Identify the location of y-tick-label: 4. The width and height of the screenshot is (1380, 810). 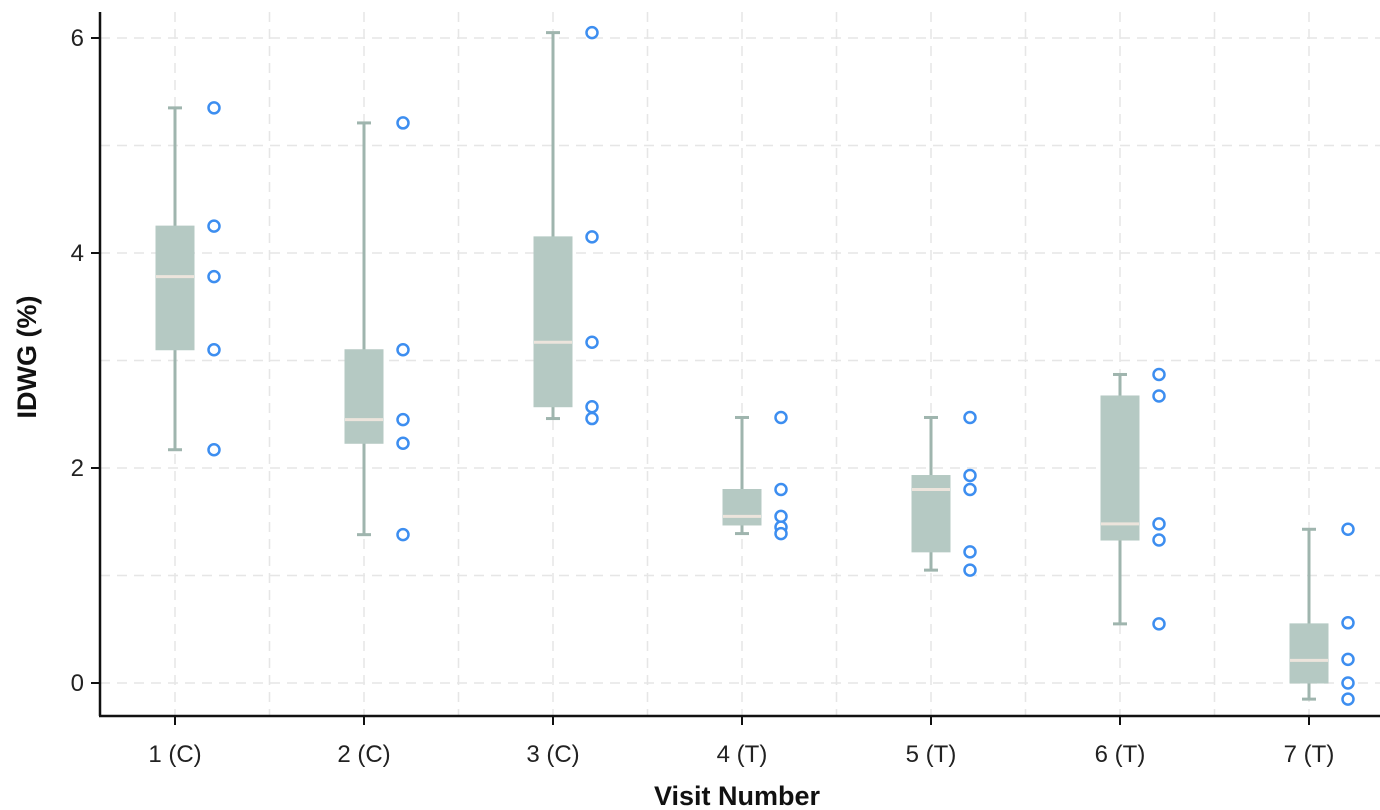
(77, 253).